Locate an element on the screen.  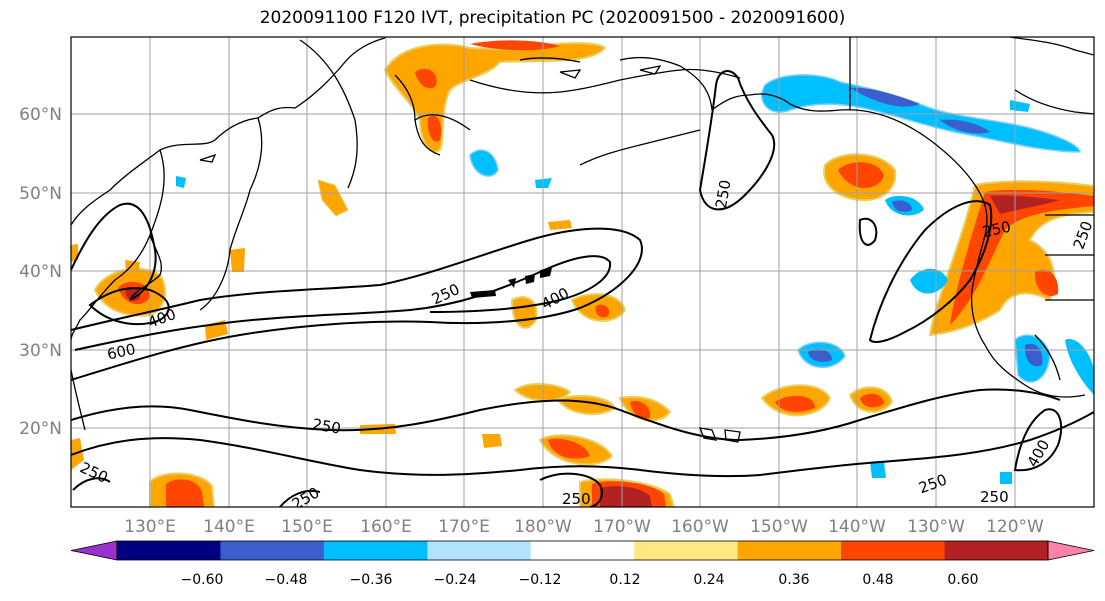
lon-label: 130°W is located at coordinates (936, 527).